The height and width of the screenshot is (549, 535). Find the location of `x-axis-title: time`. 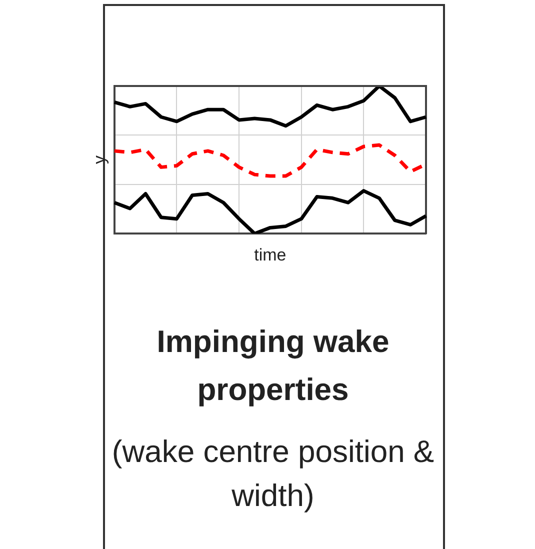

x-axis-title: time is located at coordinates (270, 254).